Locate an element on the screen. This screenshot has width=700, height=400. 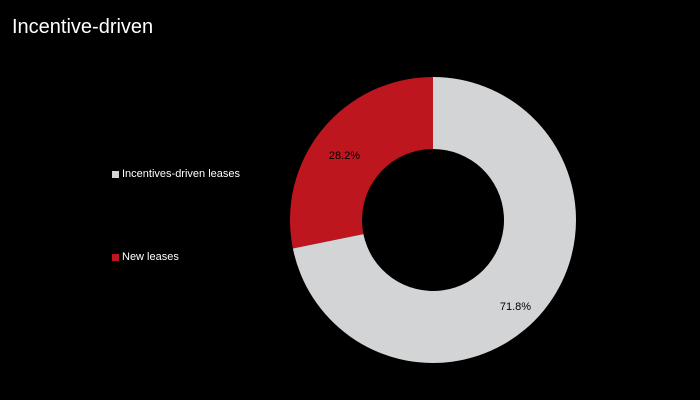
legend-label-incentives-driven-leases: Incentives-driven leases is located at coordinates (181, 174).